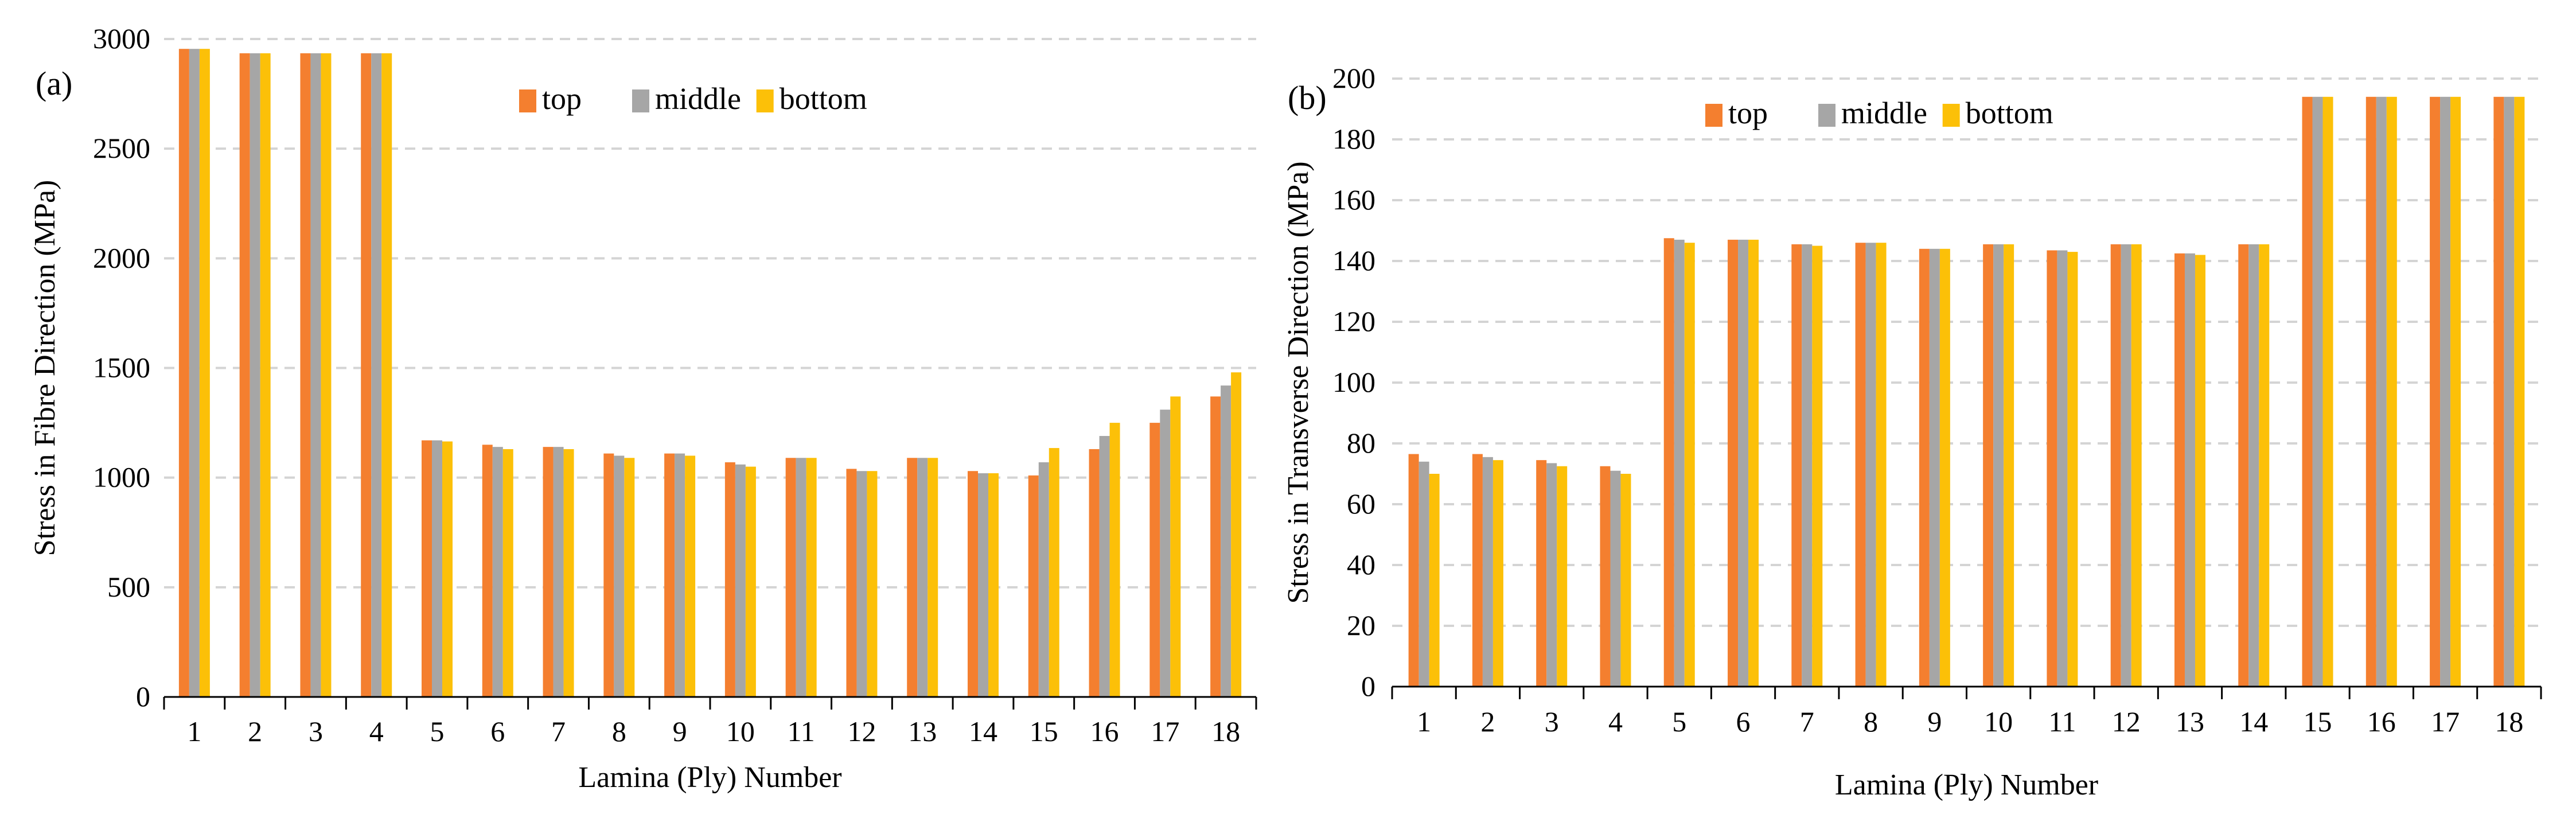 This screenshot has height=826, width=2576. I want to click on x-axis-title: Lamina (Ply) Number, so click(710, 777).